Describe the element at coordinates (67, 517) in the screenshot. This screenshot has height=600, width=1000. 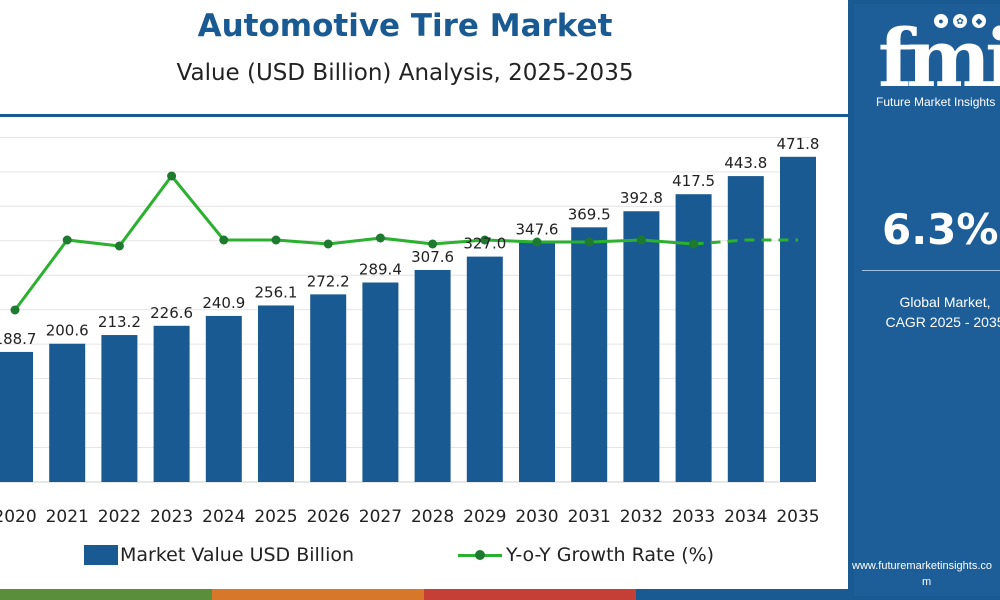
I see `x-tick-2021: 2021` at that location.